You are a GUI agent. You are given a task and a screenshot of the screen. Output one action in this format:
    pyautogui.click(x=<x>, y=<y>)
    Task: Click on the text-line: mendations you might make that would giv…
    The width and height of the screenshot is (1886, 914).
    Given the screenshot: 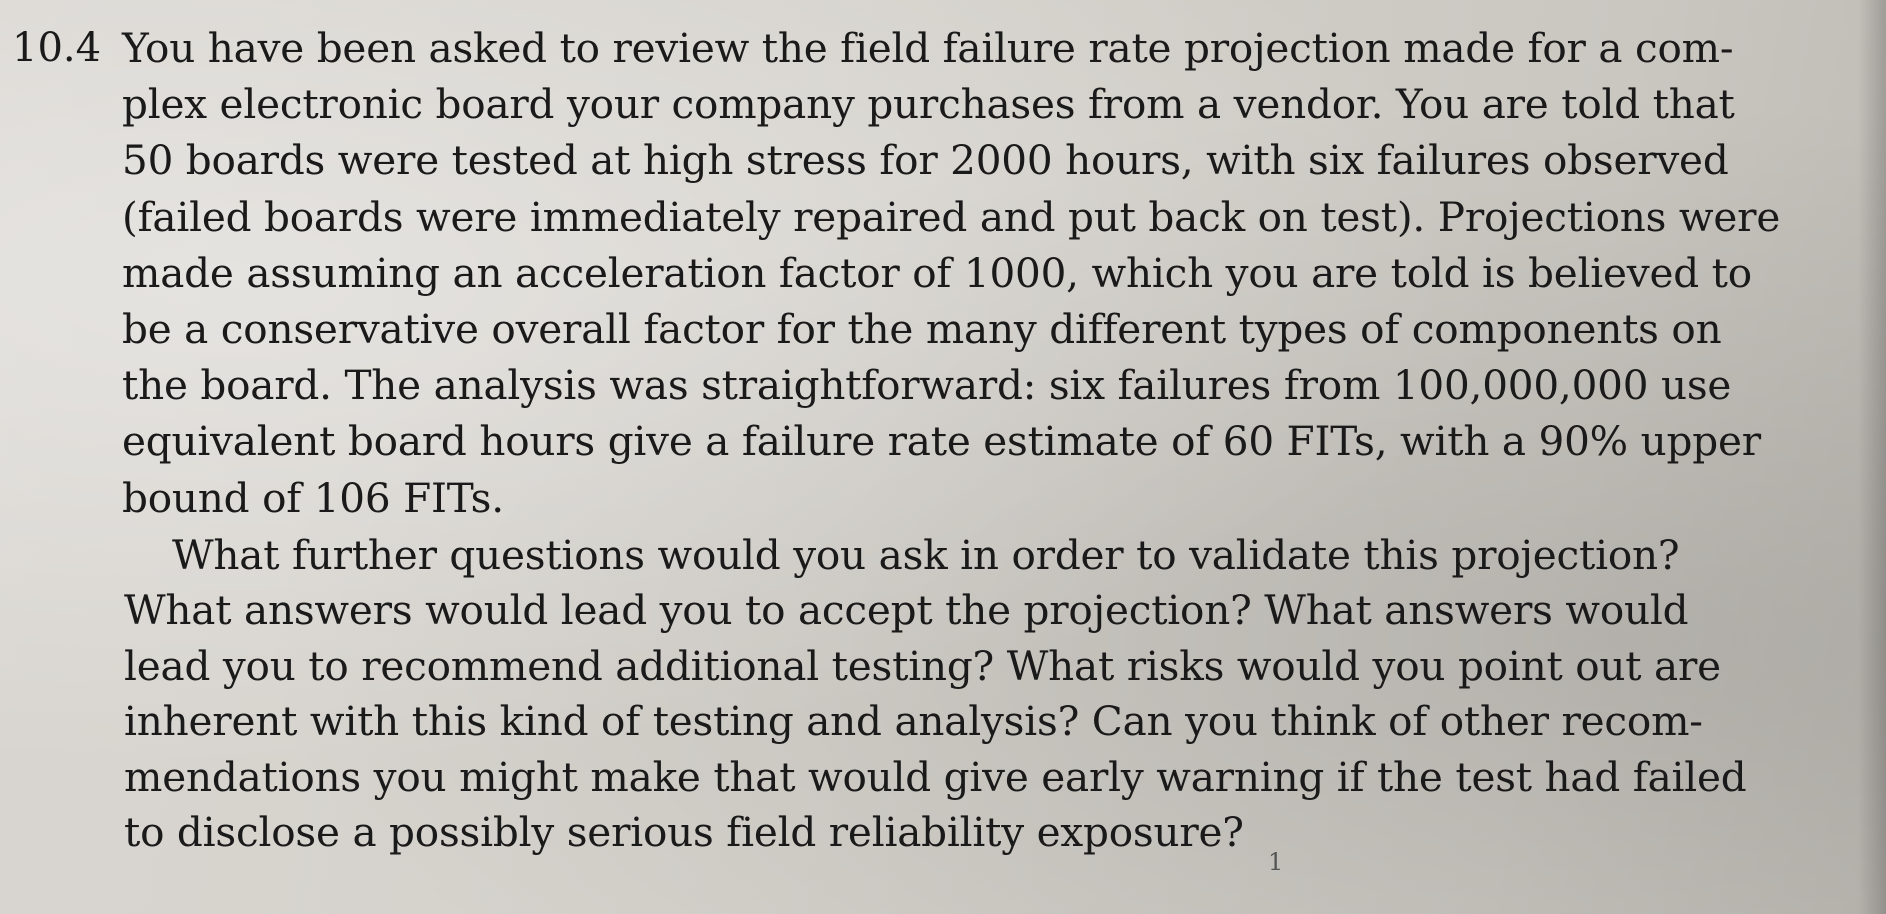 What is the action you would take?
    pyautogui.click(x=935, y=776)
    